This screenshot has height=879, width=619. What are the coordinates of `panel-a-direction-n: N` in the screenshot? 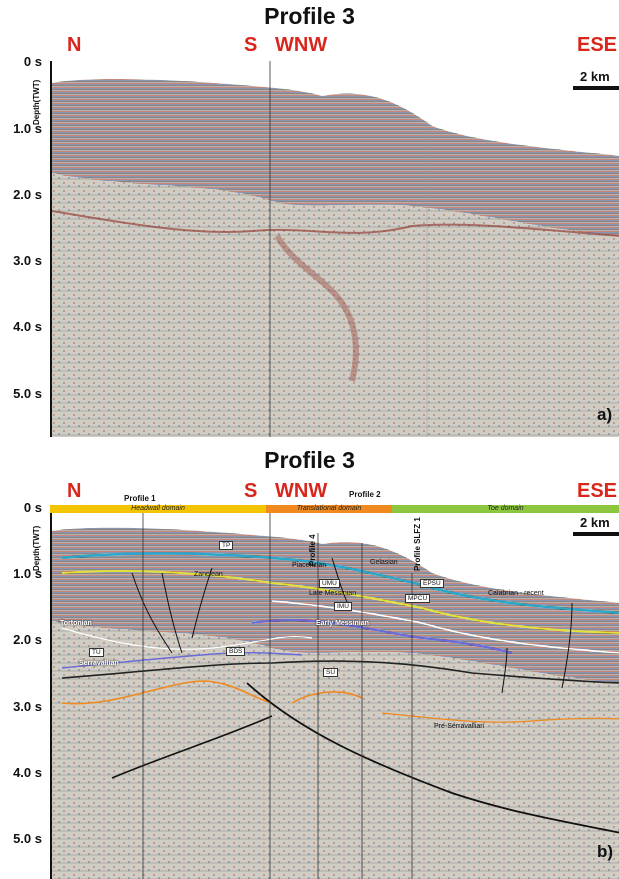 It's located at (74, 45).